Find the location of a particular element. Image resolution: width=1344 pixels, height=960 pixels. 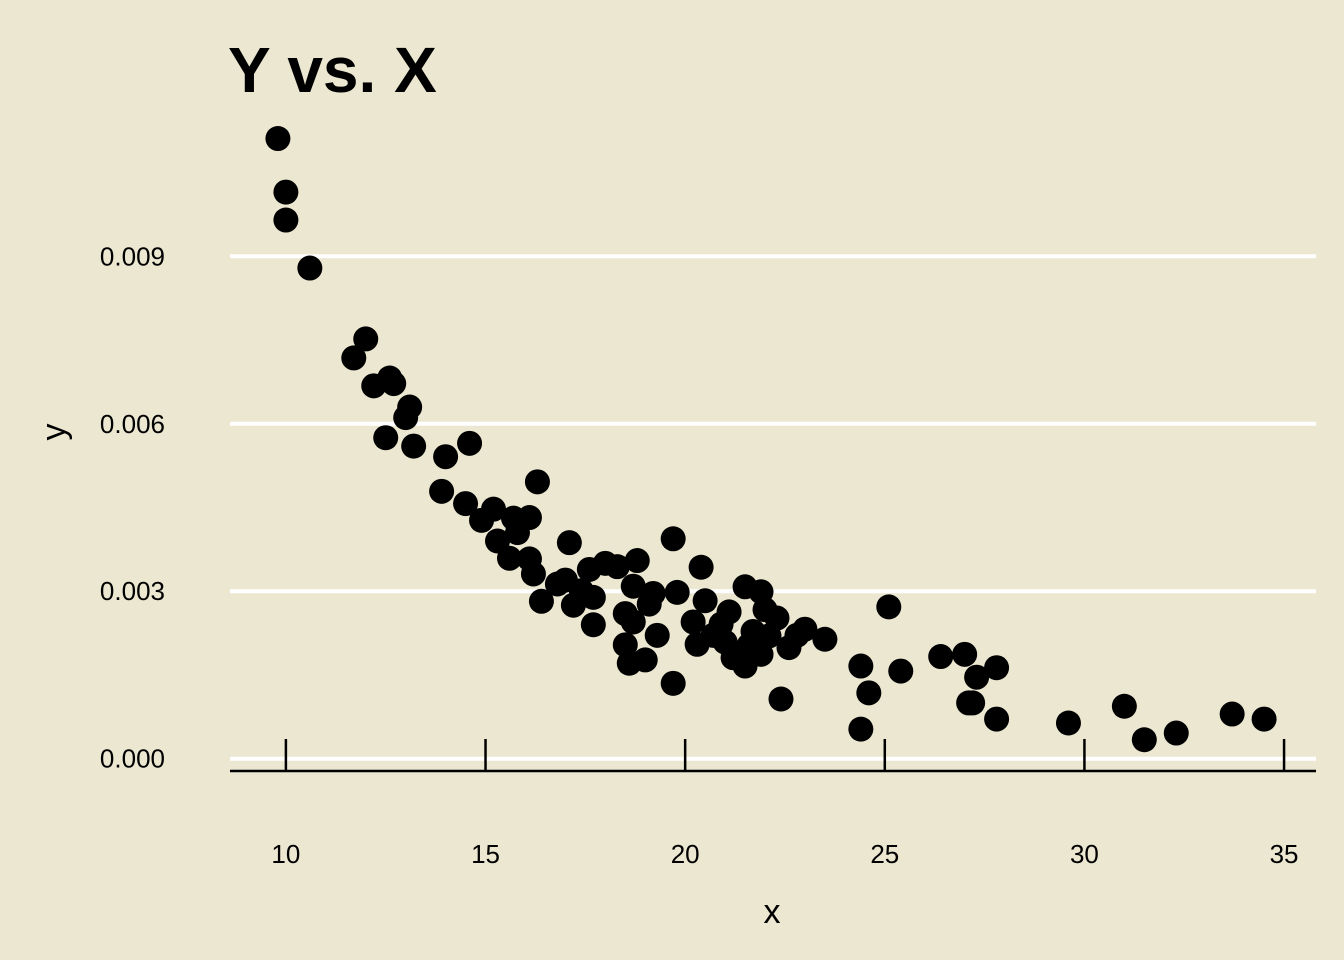

x-axis-title: x is located at coordinates (772, 912).